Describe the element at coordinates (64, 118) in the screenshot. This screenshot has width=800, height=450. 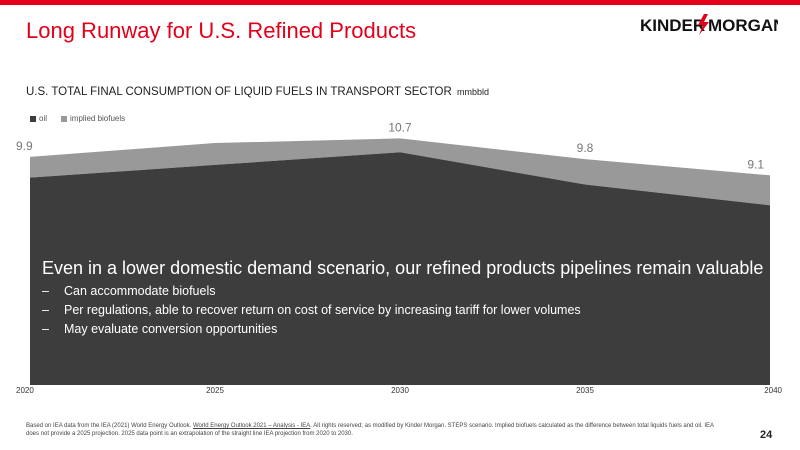
I see `legend-swatch-biofuels` at that location.